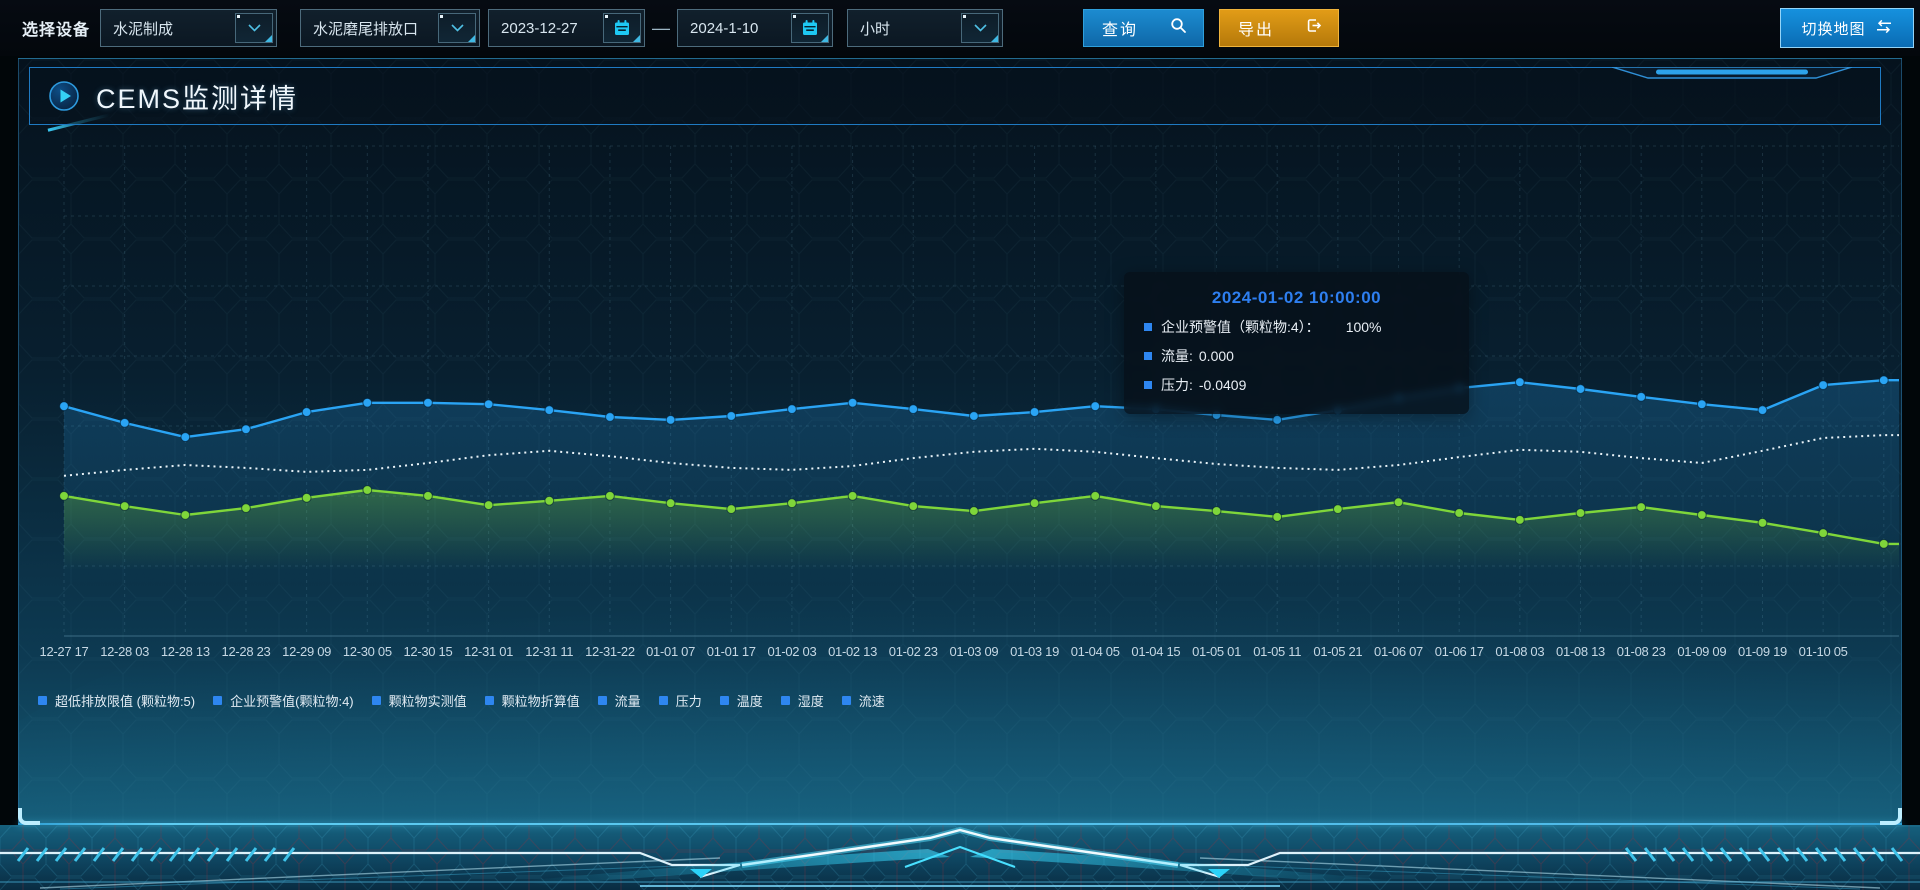 The width and height of the screenshot is (1920, 890). I want to click on legend-item: 湿度, so click(802, 700).